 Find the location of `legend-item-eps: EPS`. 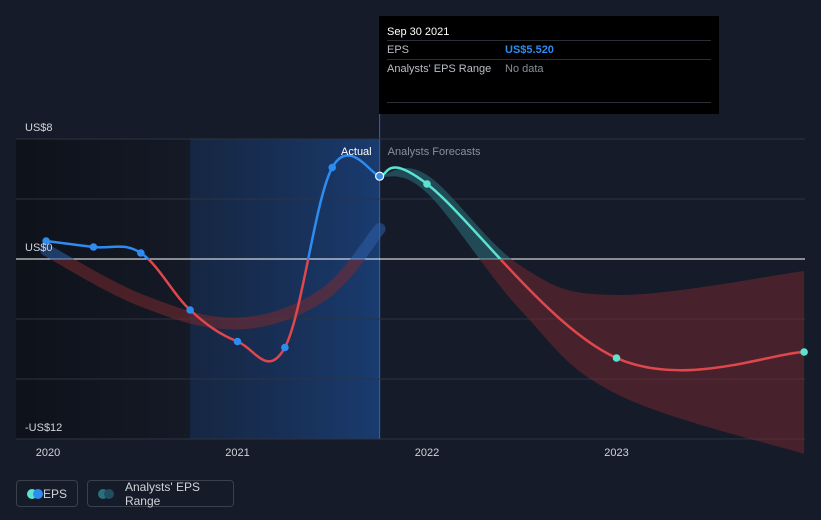

legend-item-eps: EPS is located at coordinates (47, 493).